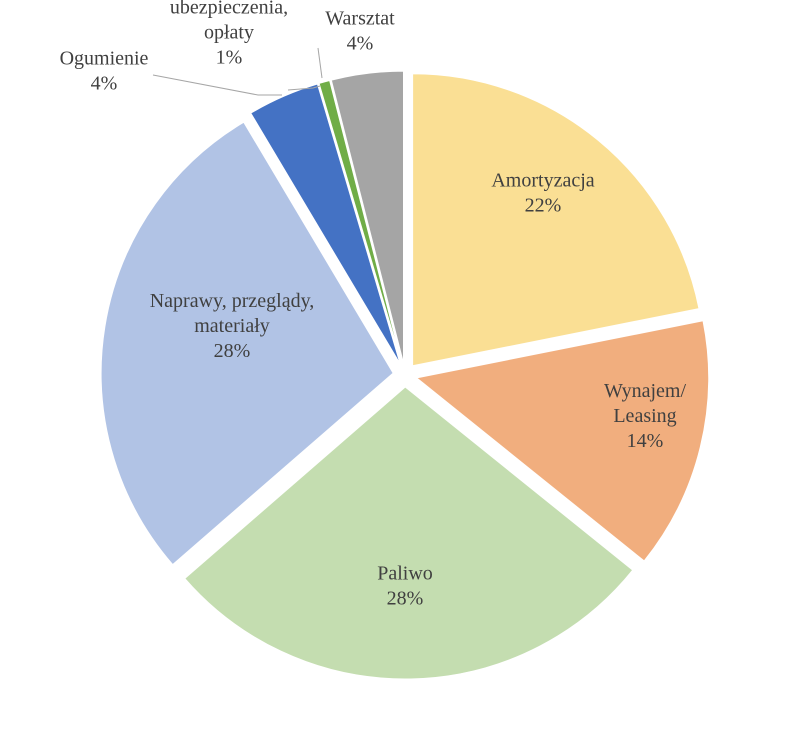 The height and width of the screenshot is (747, 810). I want to click on slice-label-0: Amortyzacja 22%, so click(542, 193).